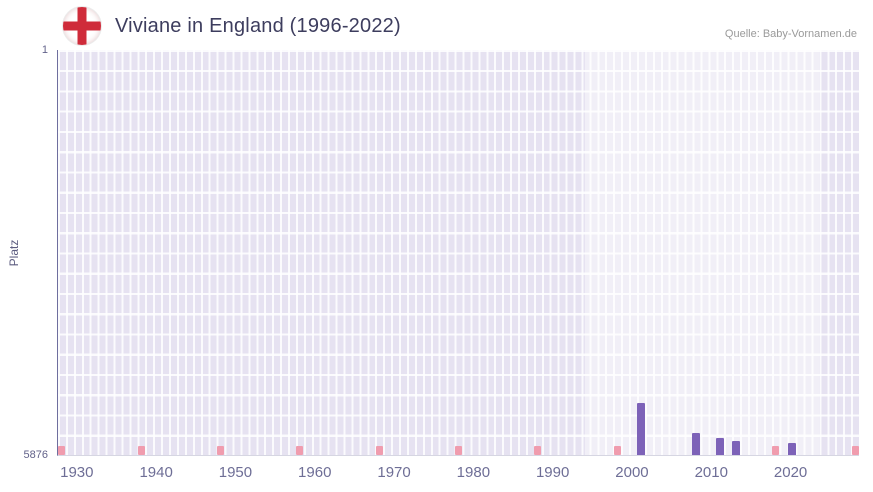  What do you see at coordinates (790, 472) in the screenshot?
I see `x-axis-tick-label: 2020` at bounding box center [790, 472].